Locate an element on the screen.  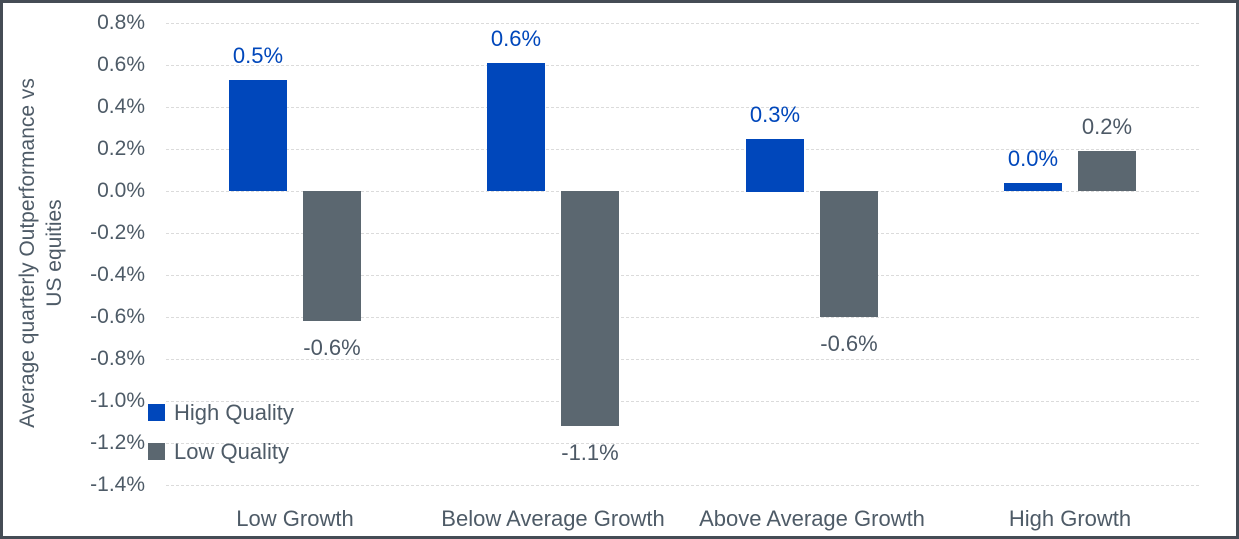
y-tick-0-2: -0.2% is located at coordinates (117, 232).